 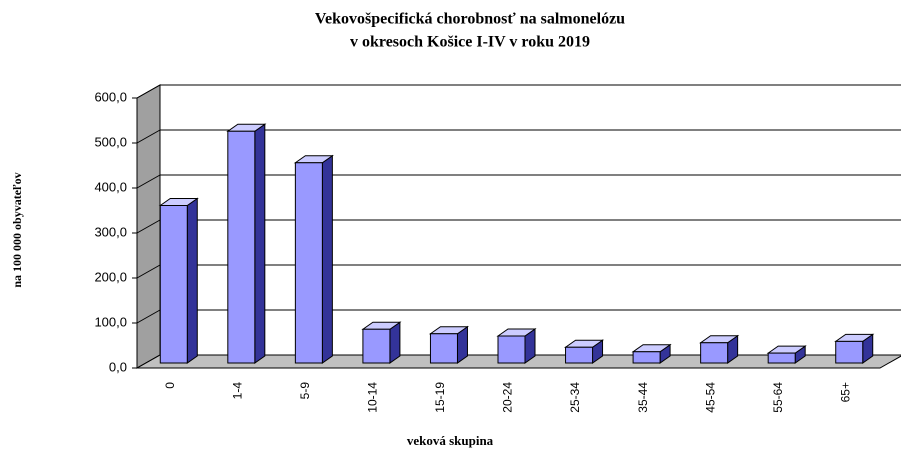 I want to click on y-tick-label: 200,0, so click(x=110, y=276).